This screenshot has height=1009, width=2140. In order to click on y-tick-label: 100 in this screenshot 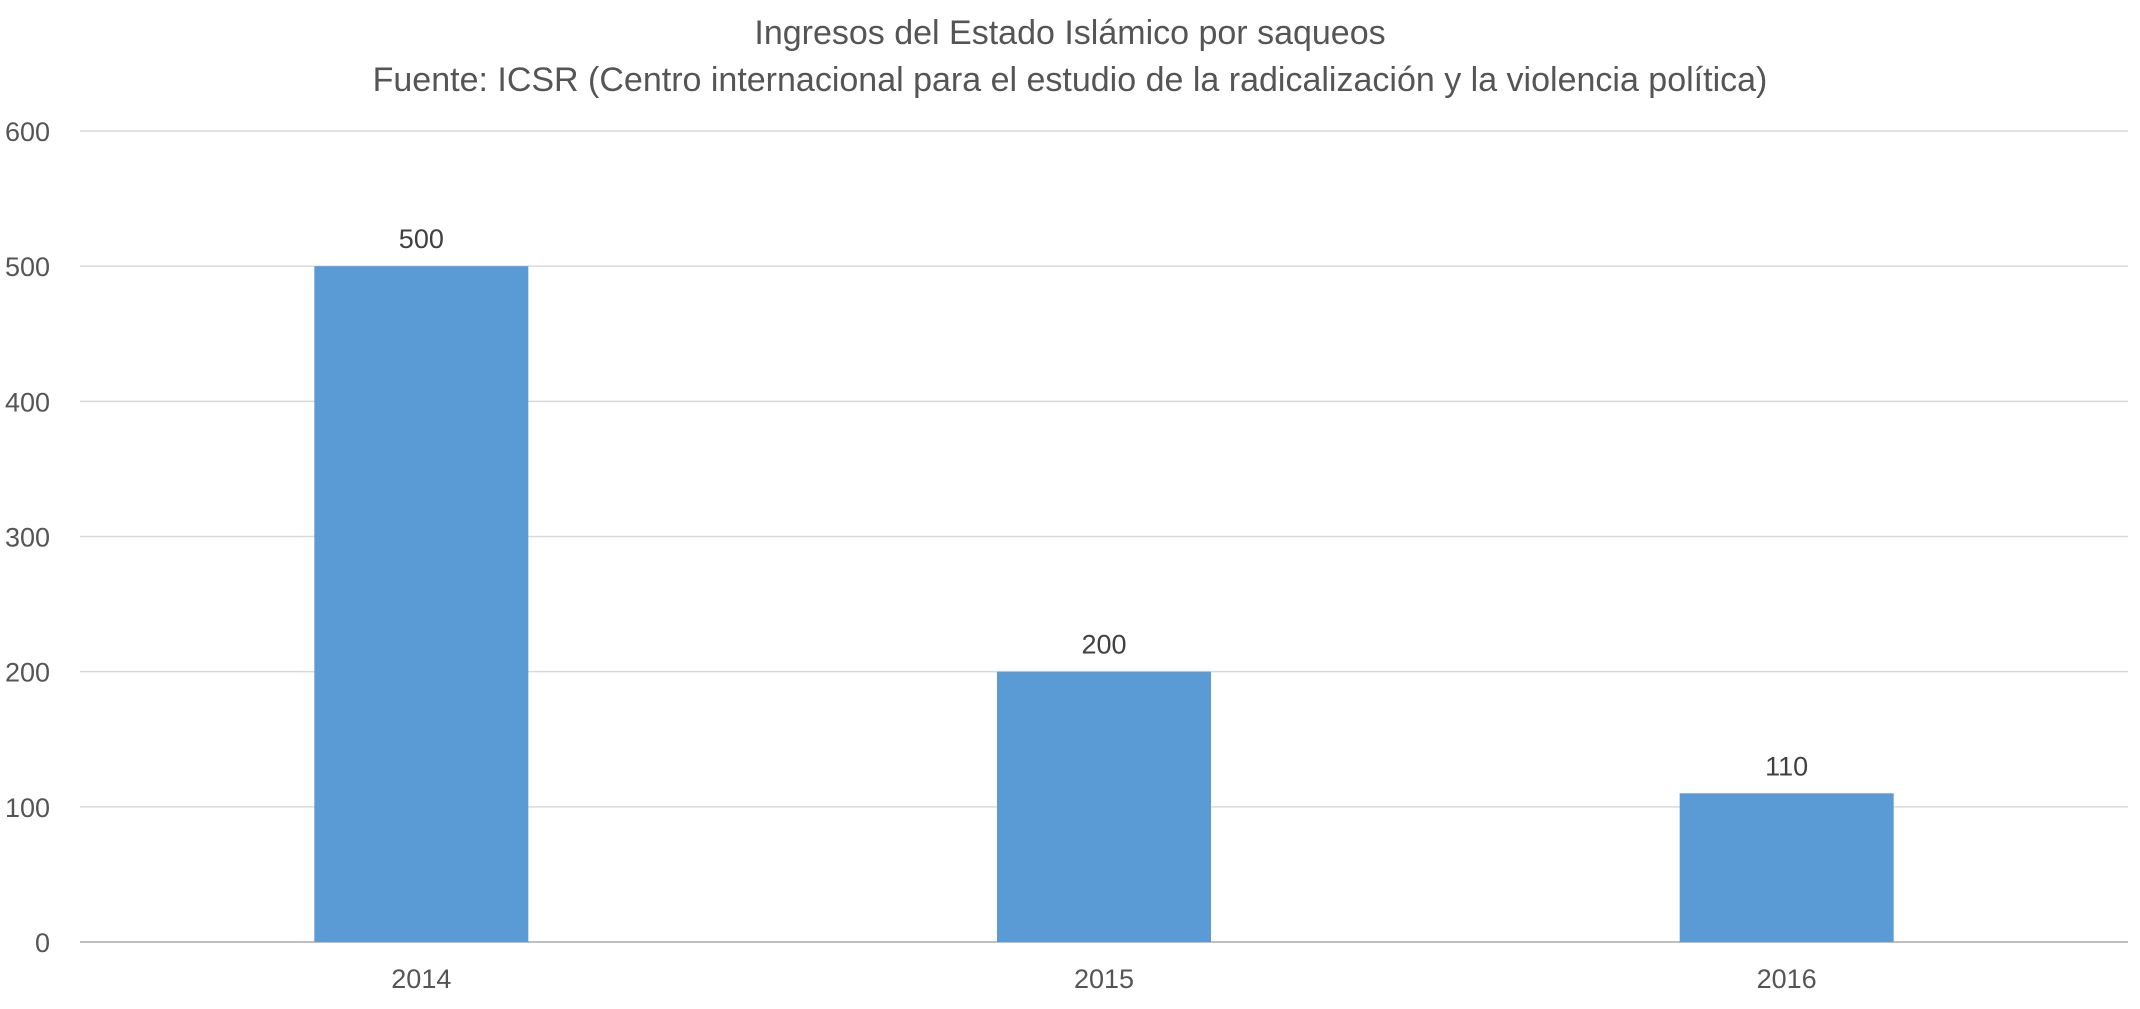, I will do `click(27, 808)`.